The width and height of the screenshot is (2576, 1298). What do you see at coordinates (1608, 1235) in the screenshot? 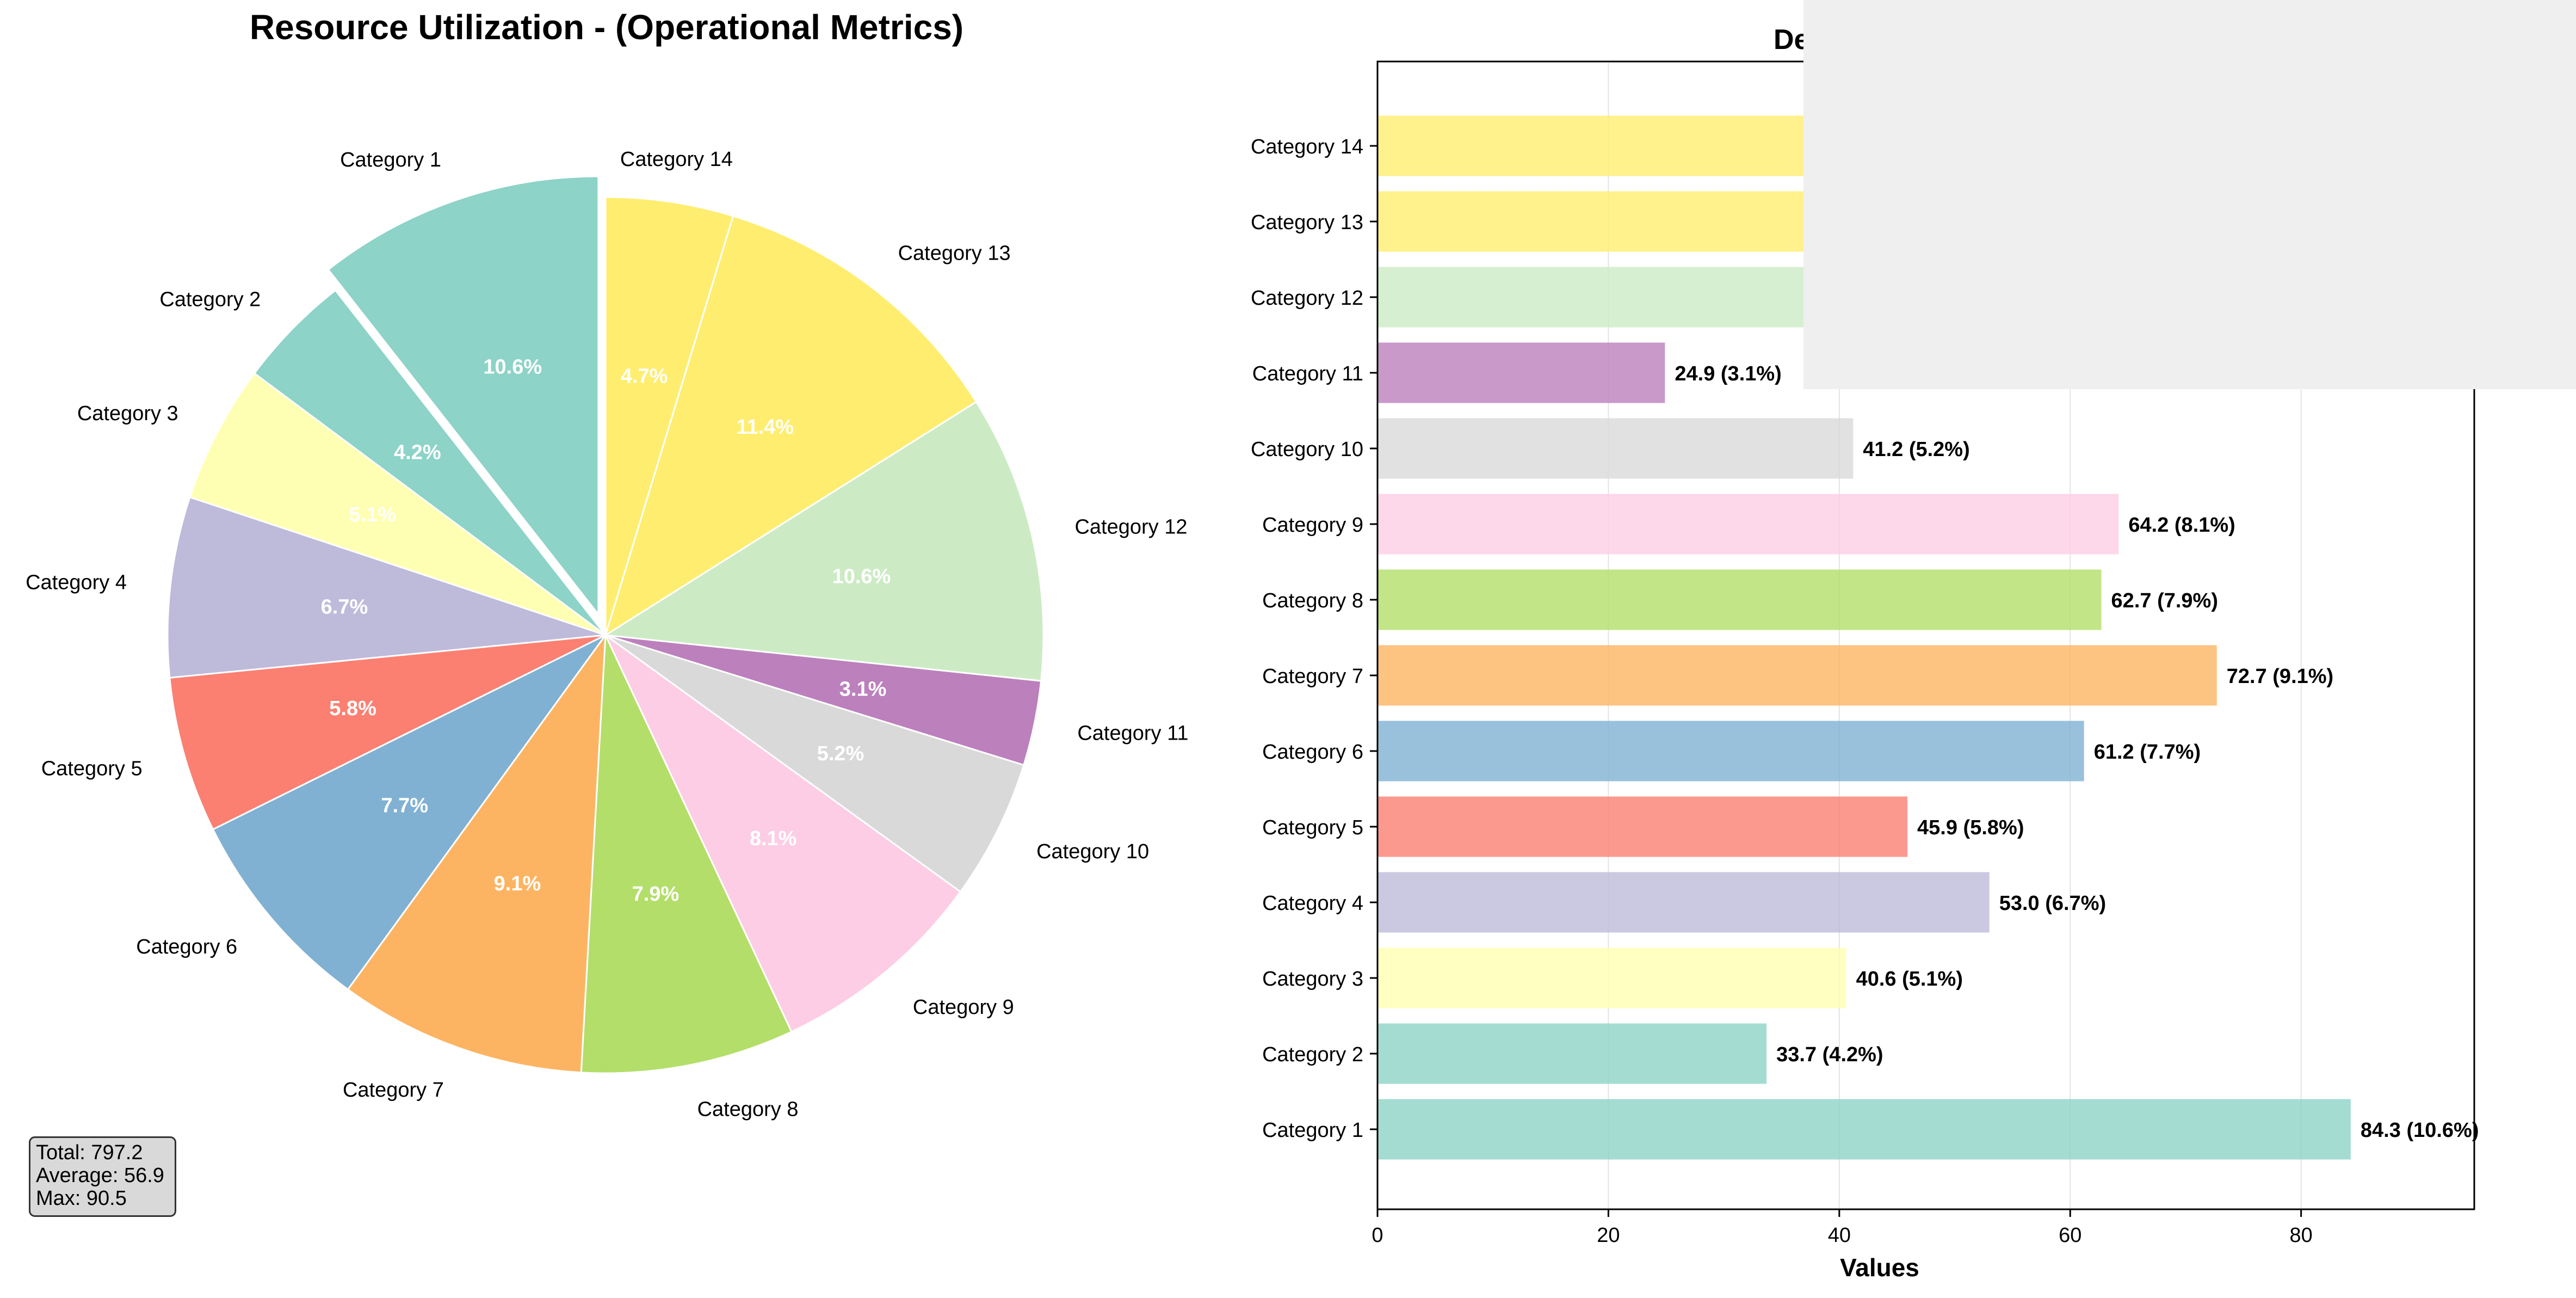
I see `x-tick-label: 20` at bounding box center [1608, 1235].